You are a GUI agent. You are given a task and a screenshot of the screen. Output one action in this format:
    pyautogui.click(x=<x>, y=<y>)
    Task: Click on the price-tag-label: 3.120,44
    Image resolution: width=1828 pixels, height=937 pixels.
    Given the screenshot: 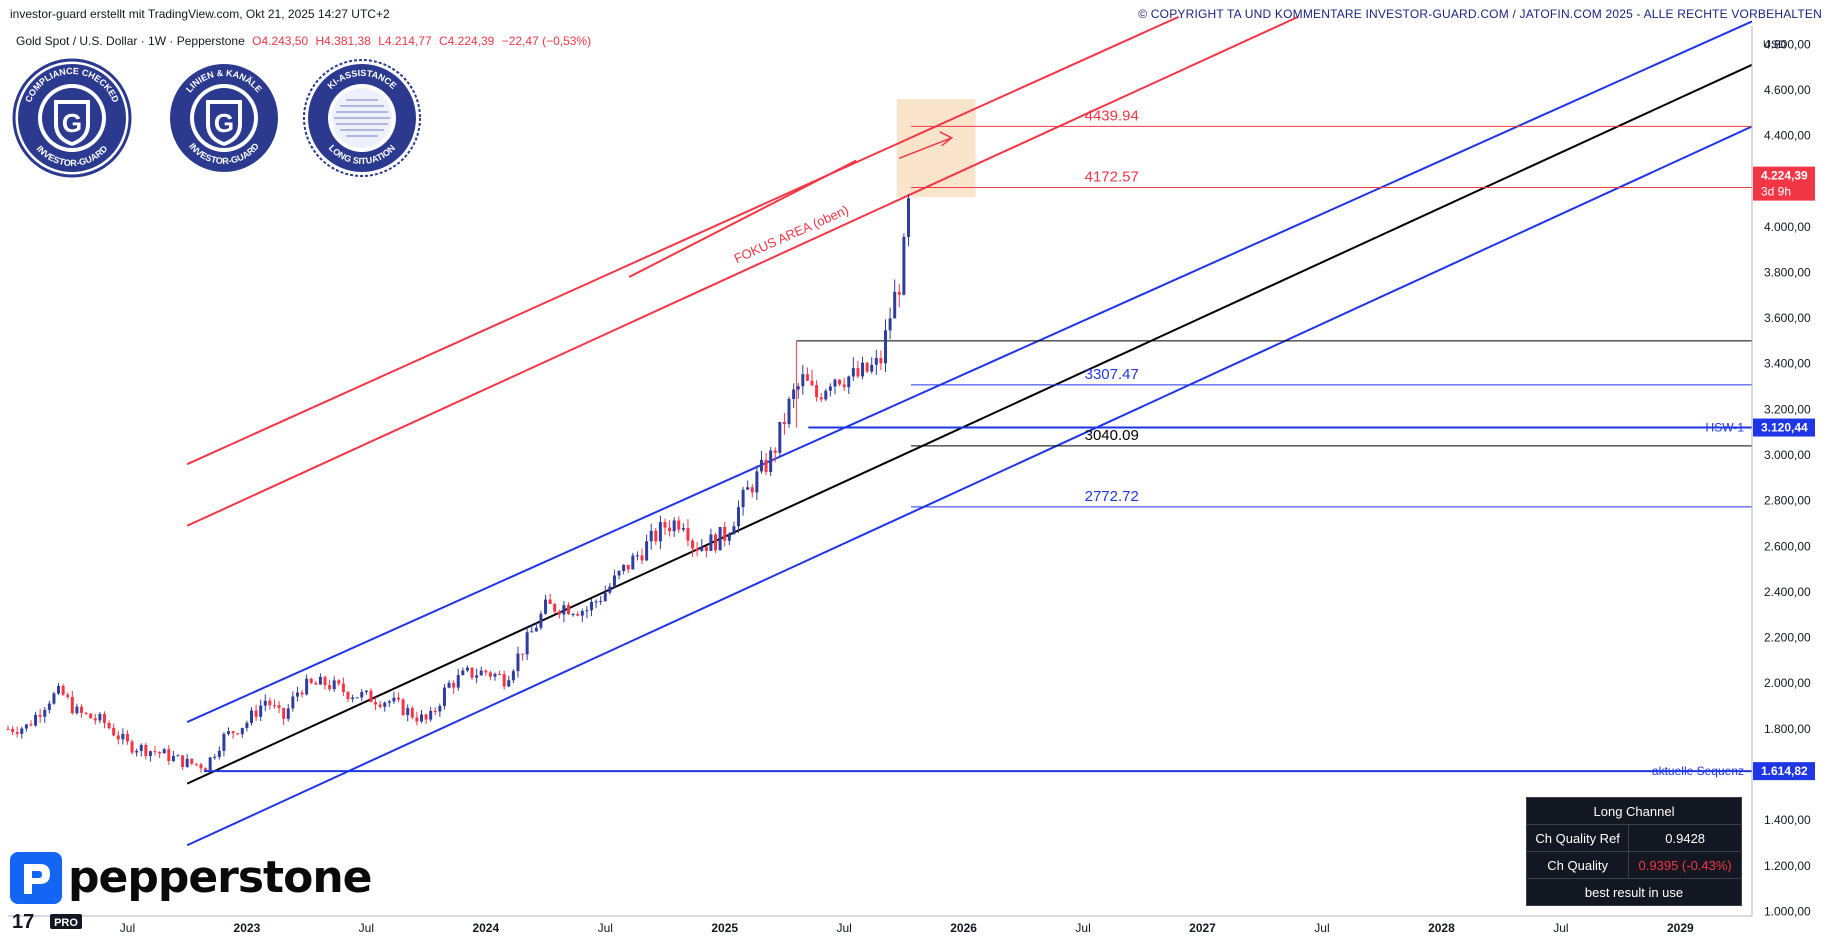 What is the action you would take?
    pyautogui.click(x=1784, y=428)
    